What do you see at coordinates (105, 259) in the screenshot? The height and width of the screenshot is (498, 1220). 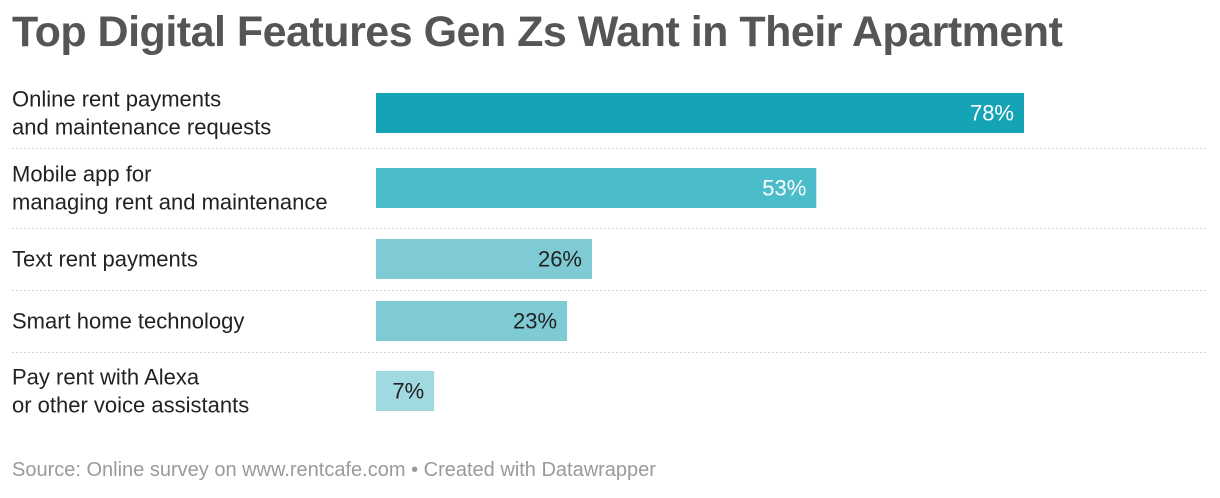 I see `category-label: Text rent payments` at bounding box center [105, 259].